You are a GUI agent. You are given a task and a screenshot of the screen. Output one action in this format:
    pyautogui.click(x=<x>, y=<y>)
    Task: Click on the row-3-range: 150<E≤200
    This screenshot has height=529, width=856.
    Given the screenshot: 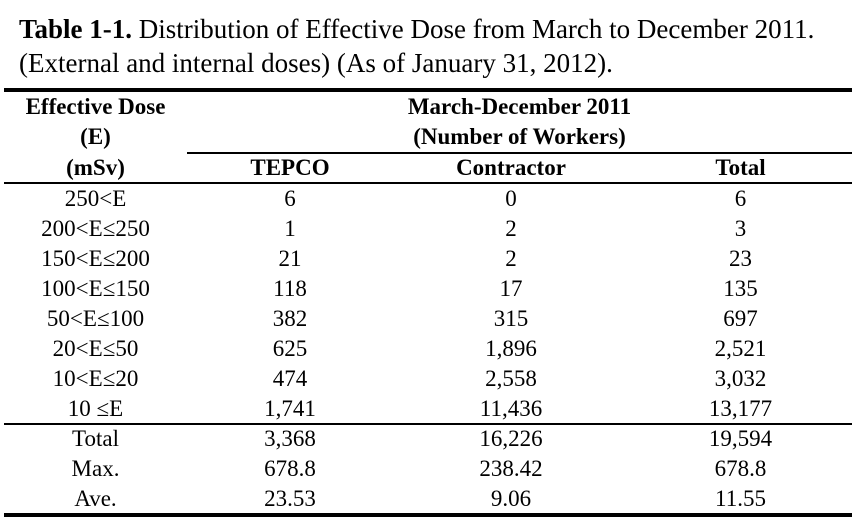 What is the action you would take?
    pyautogui.click(x=95, y=258)
    